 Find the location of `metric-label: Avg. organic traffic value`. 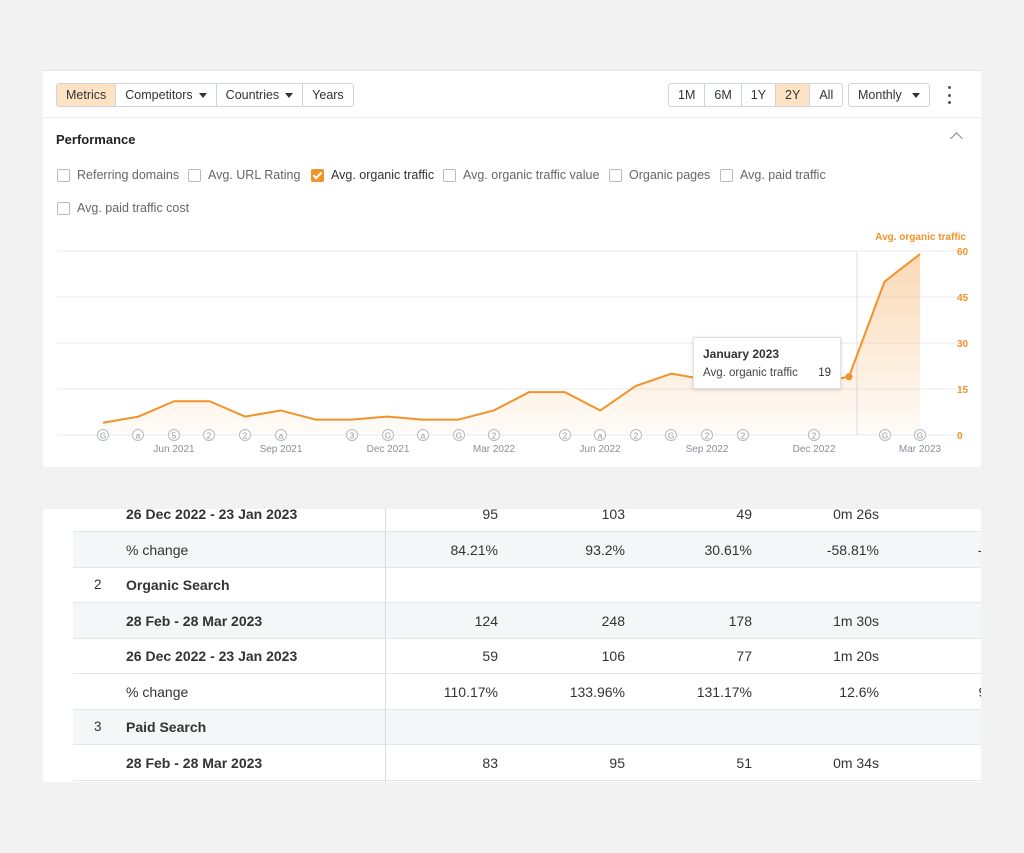

metric-label: Avg. organic traffic value is located at coordinates (531, 175).